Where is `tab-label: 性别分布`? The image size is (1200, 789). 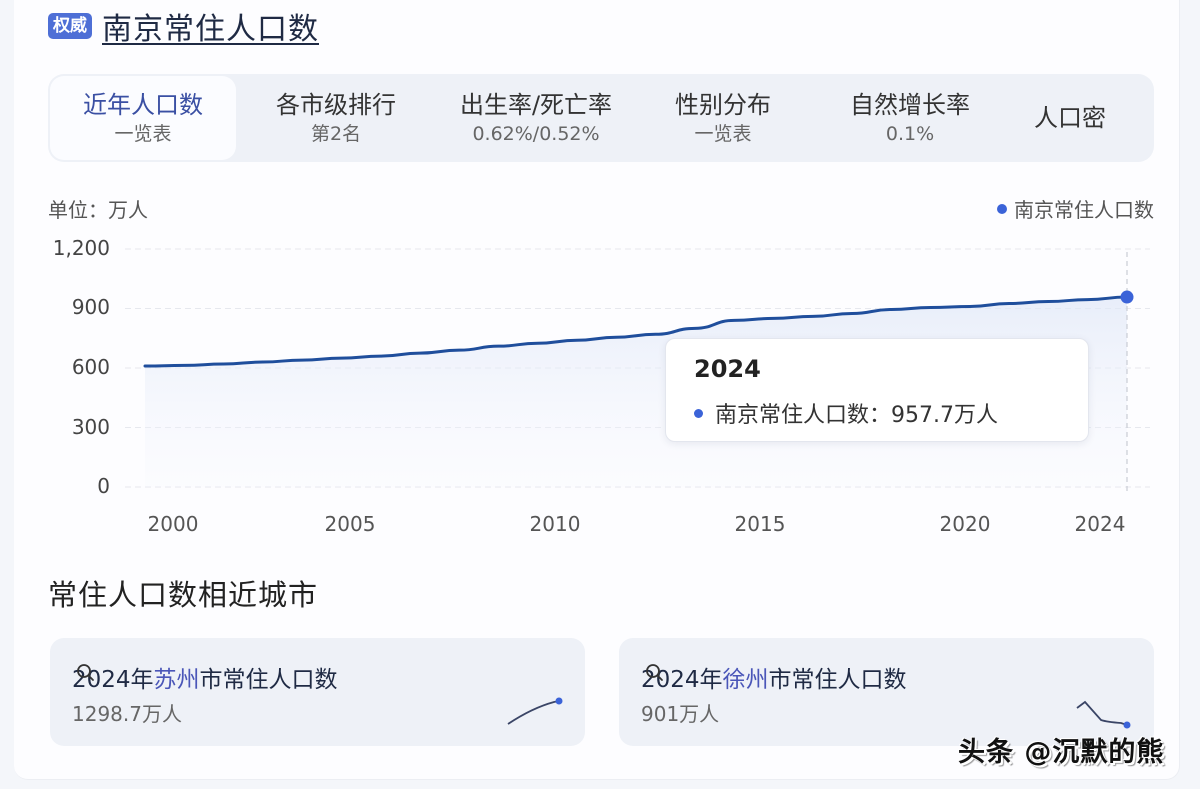 tab-label: 性别分布 is located at coordinates (723, 105).